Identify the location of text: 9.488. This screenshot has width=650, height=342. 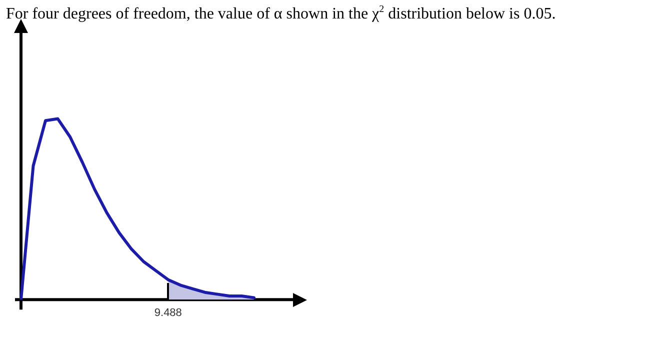
(168, 312).